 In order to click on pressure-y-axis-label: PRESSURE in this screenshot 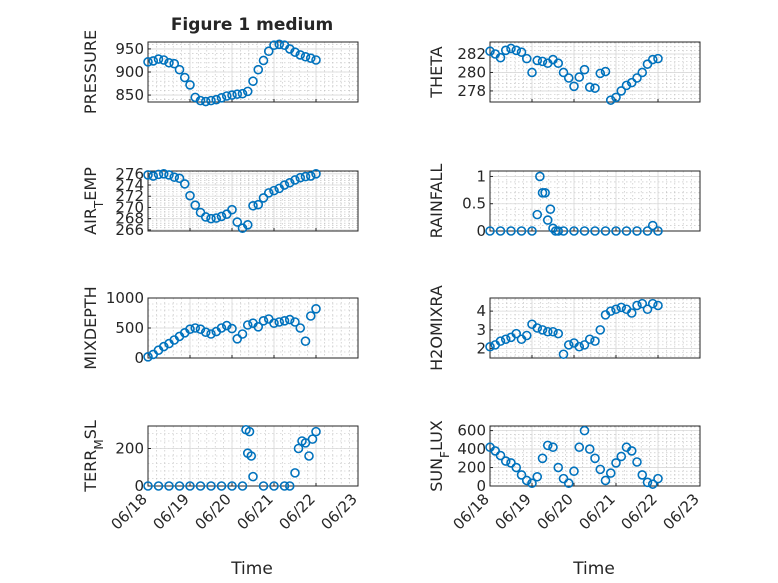, I will do `click(90, 72)`.